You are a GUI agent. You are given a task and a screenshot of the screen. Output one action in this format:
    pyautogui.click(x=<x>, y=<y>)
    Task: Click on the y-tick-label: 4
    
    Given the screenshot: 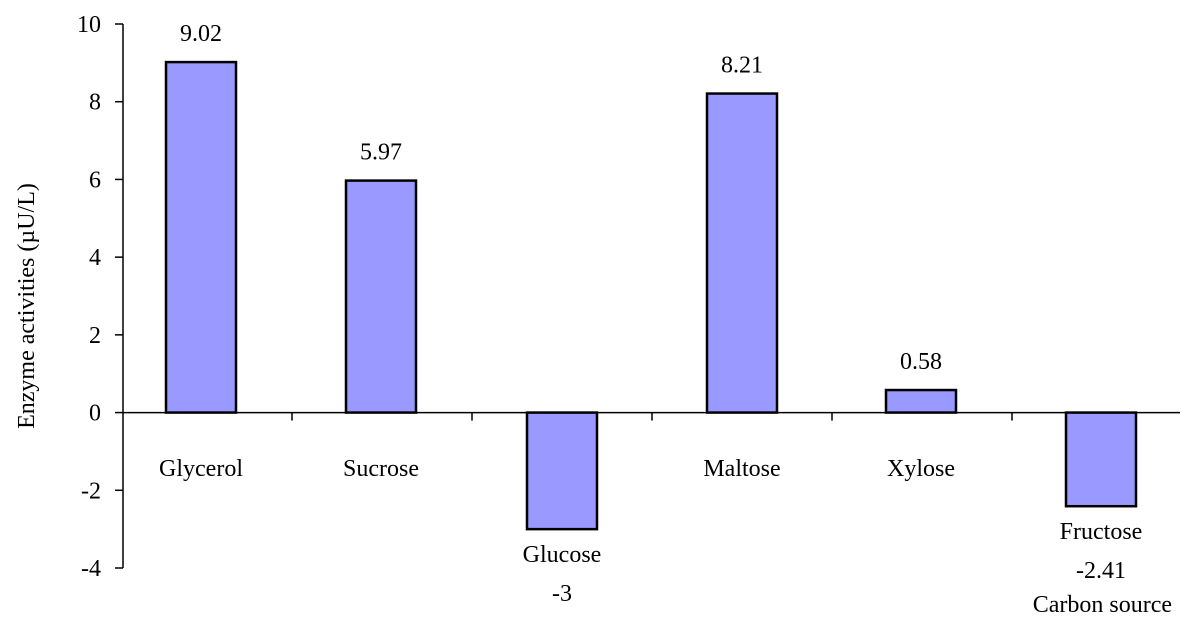 What is the action you would take?
    pyautogui.click(x=95, y=258)
    